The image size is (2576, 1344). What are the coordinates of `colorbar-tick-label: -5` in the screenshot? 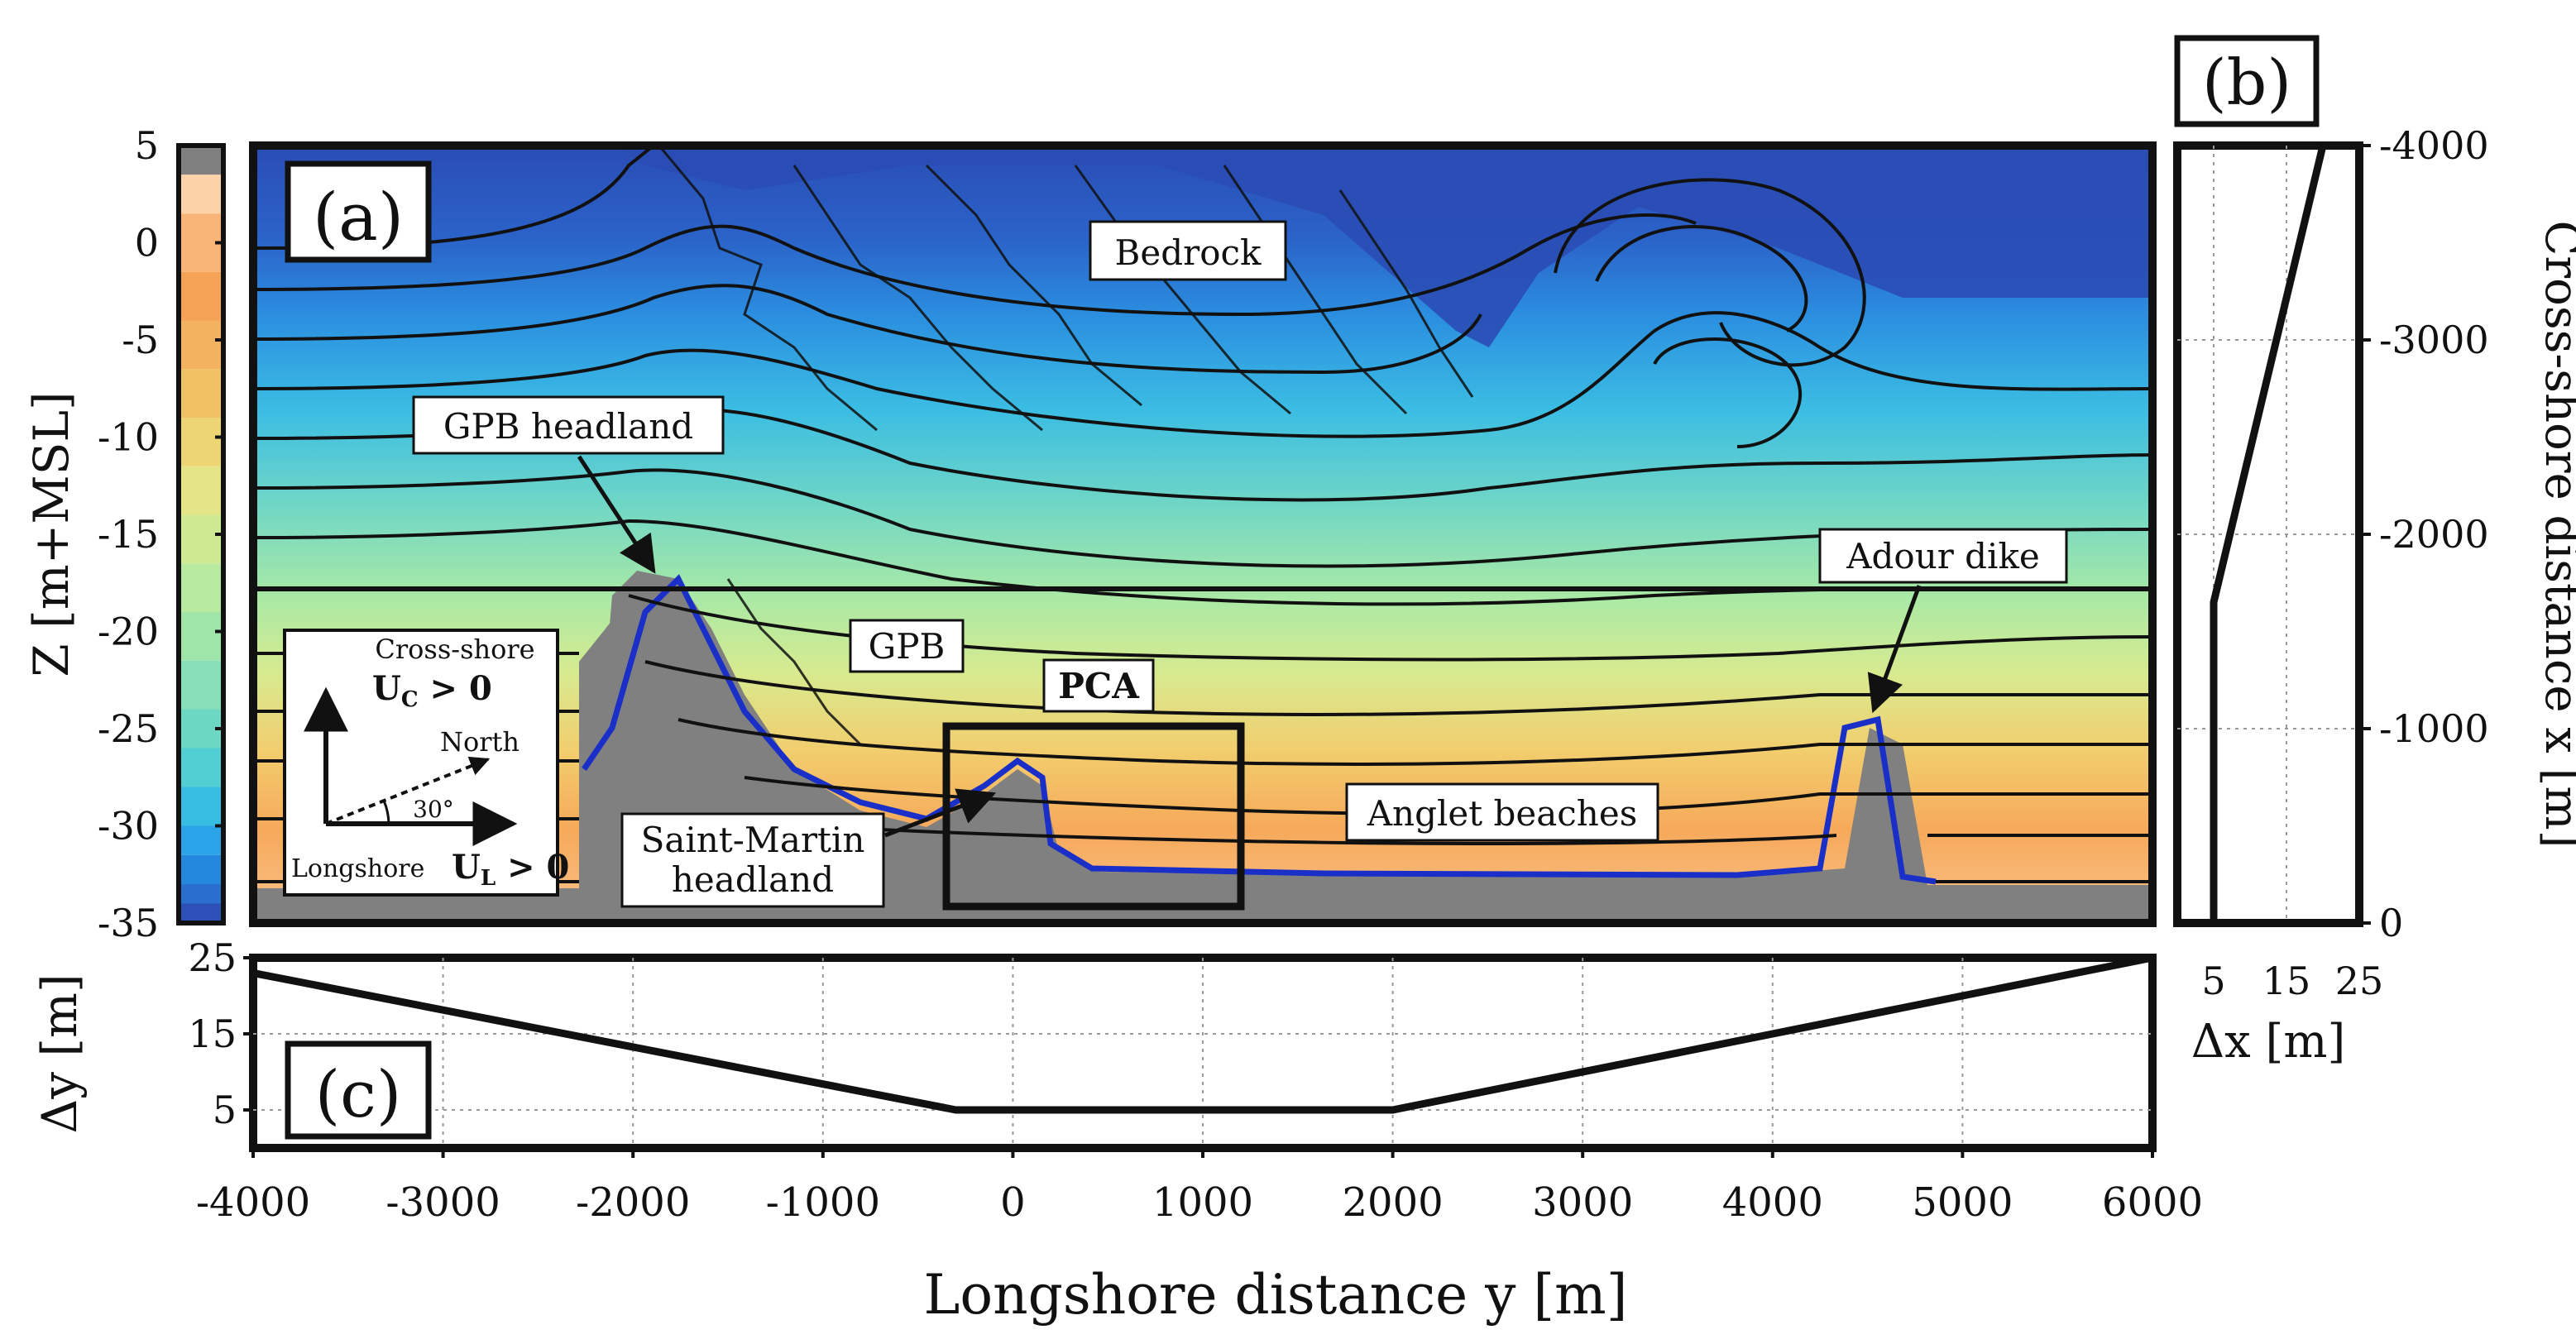 It's located at (140, 340).